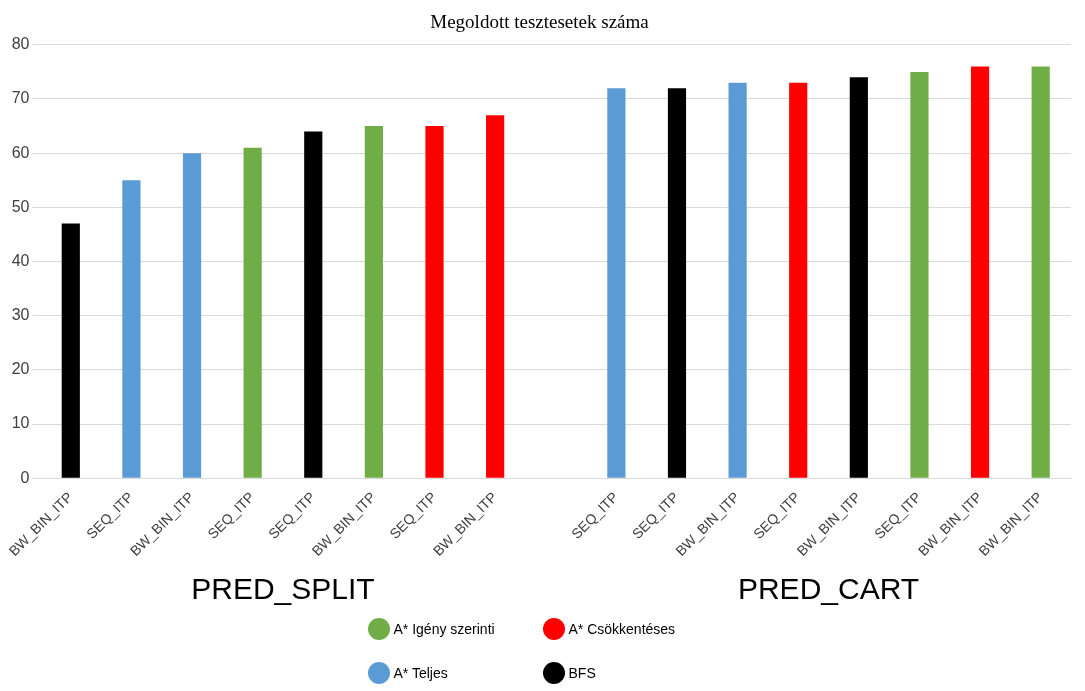 The image size is (1085, 691). I want to click on y-tick-label: 10, so click(20, 423).